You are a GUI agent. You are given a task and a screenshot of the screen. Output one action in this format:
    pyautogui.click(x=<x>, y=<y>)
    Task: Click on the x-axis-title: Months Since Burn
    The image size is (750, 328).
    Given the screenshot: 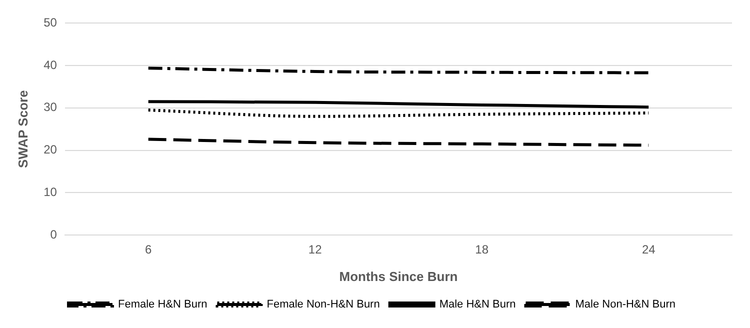 What is the action you would take?
    pyautogui.click(x=398, y=276)
    